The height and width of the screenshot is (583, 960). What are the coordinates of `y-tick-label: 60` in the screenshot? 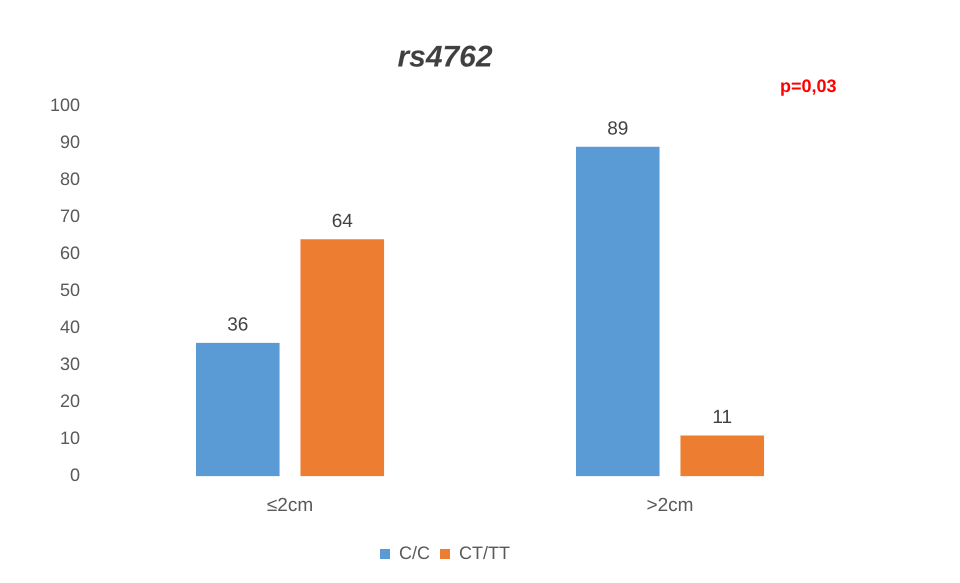 It's located at (70, 253).